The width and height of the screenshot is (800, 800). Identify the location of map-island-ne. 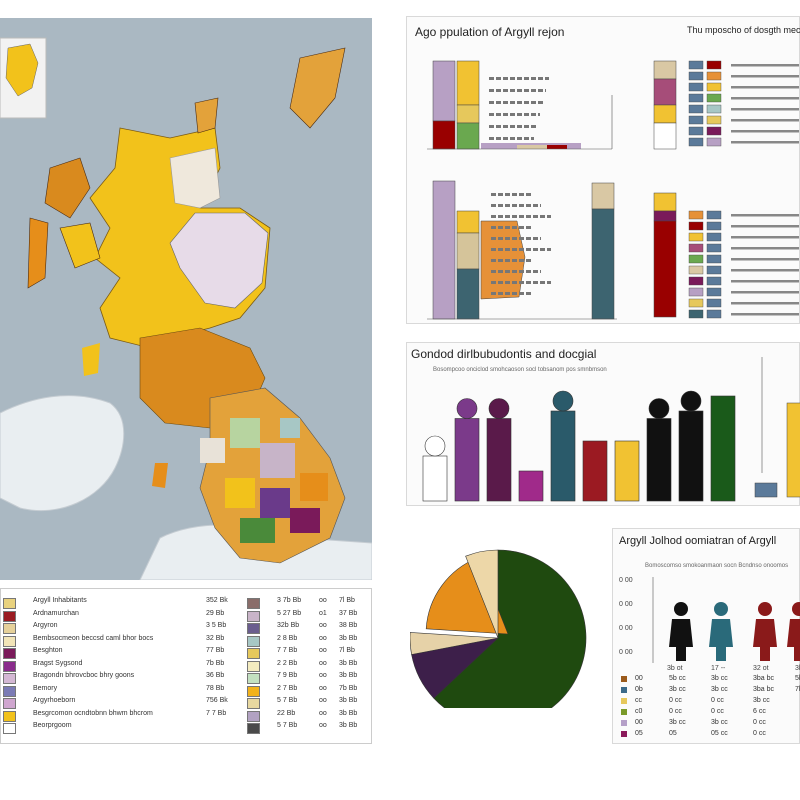
(317, 88).